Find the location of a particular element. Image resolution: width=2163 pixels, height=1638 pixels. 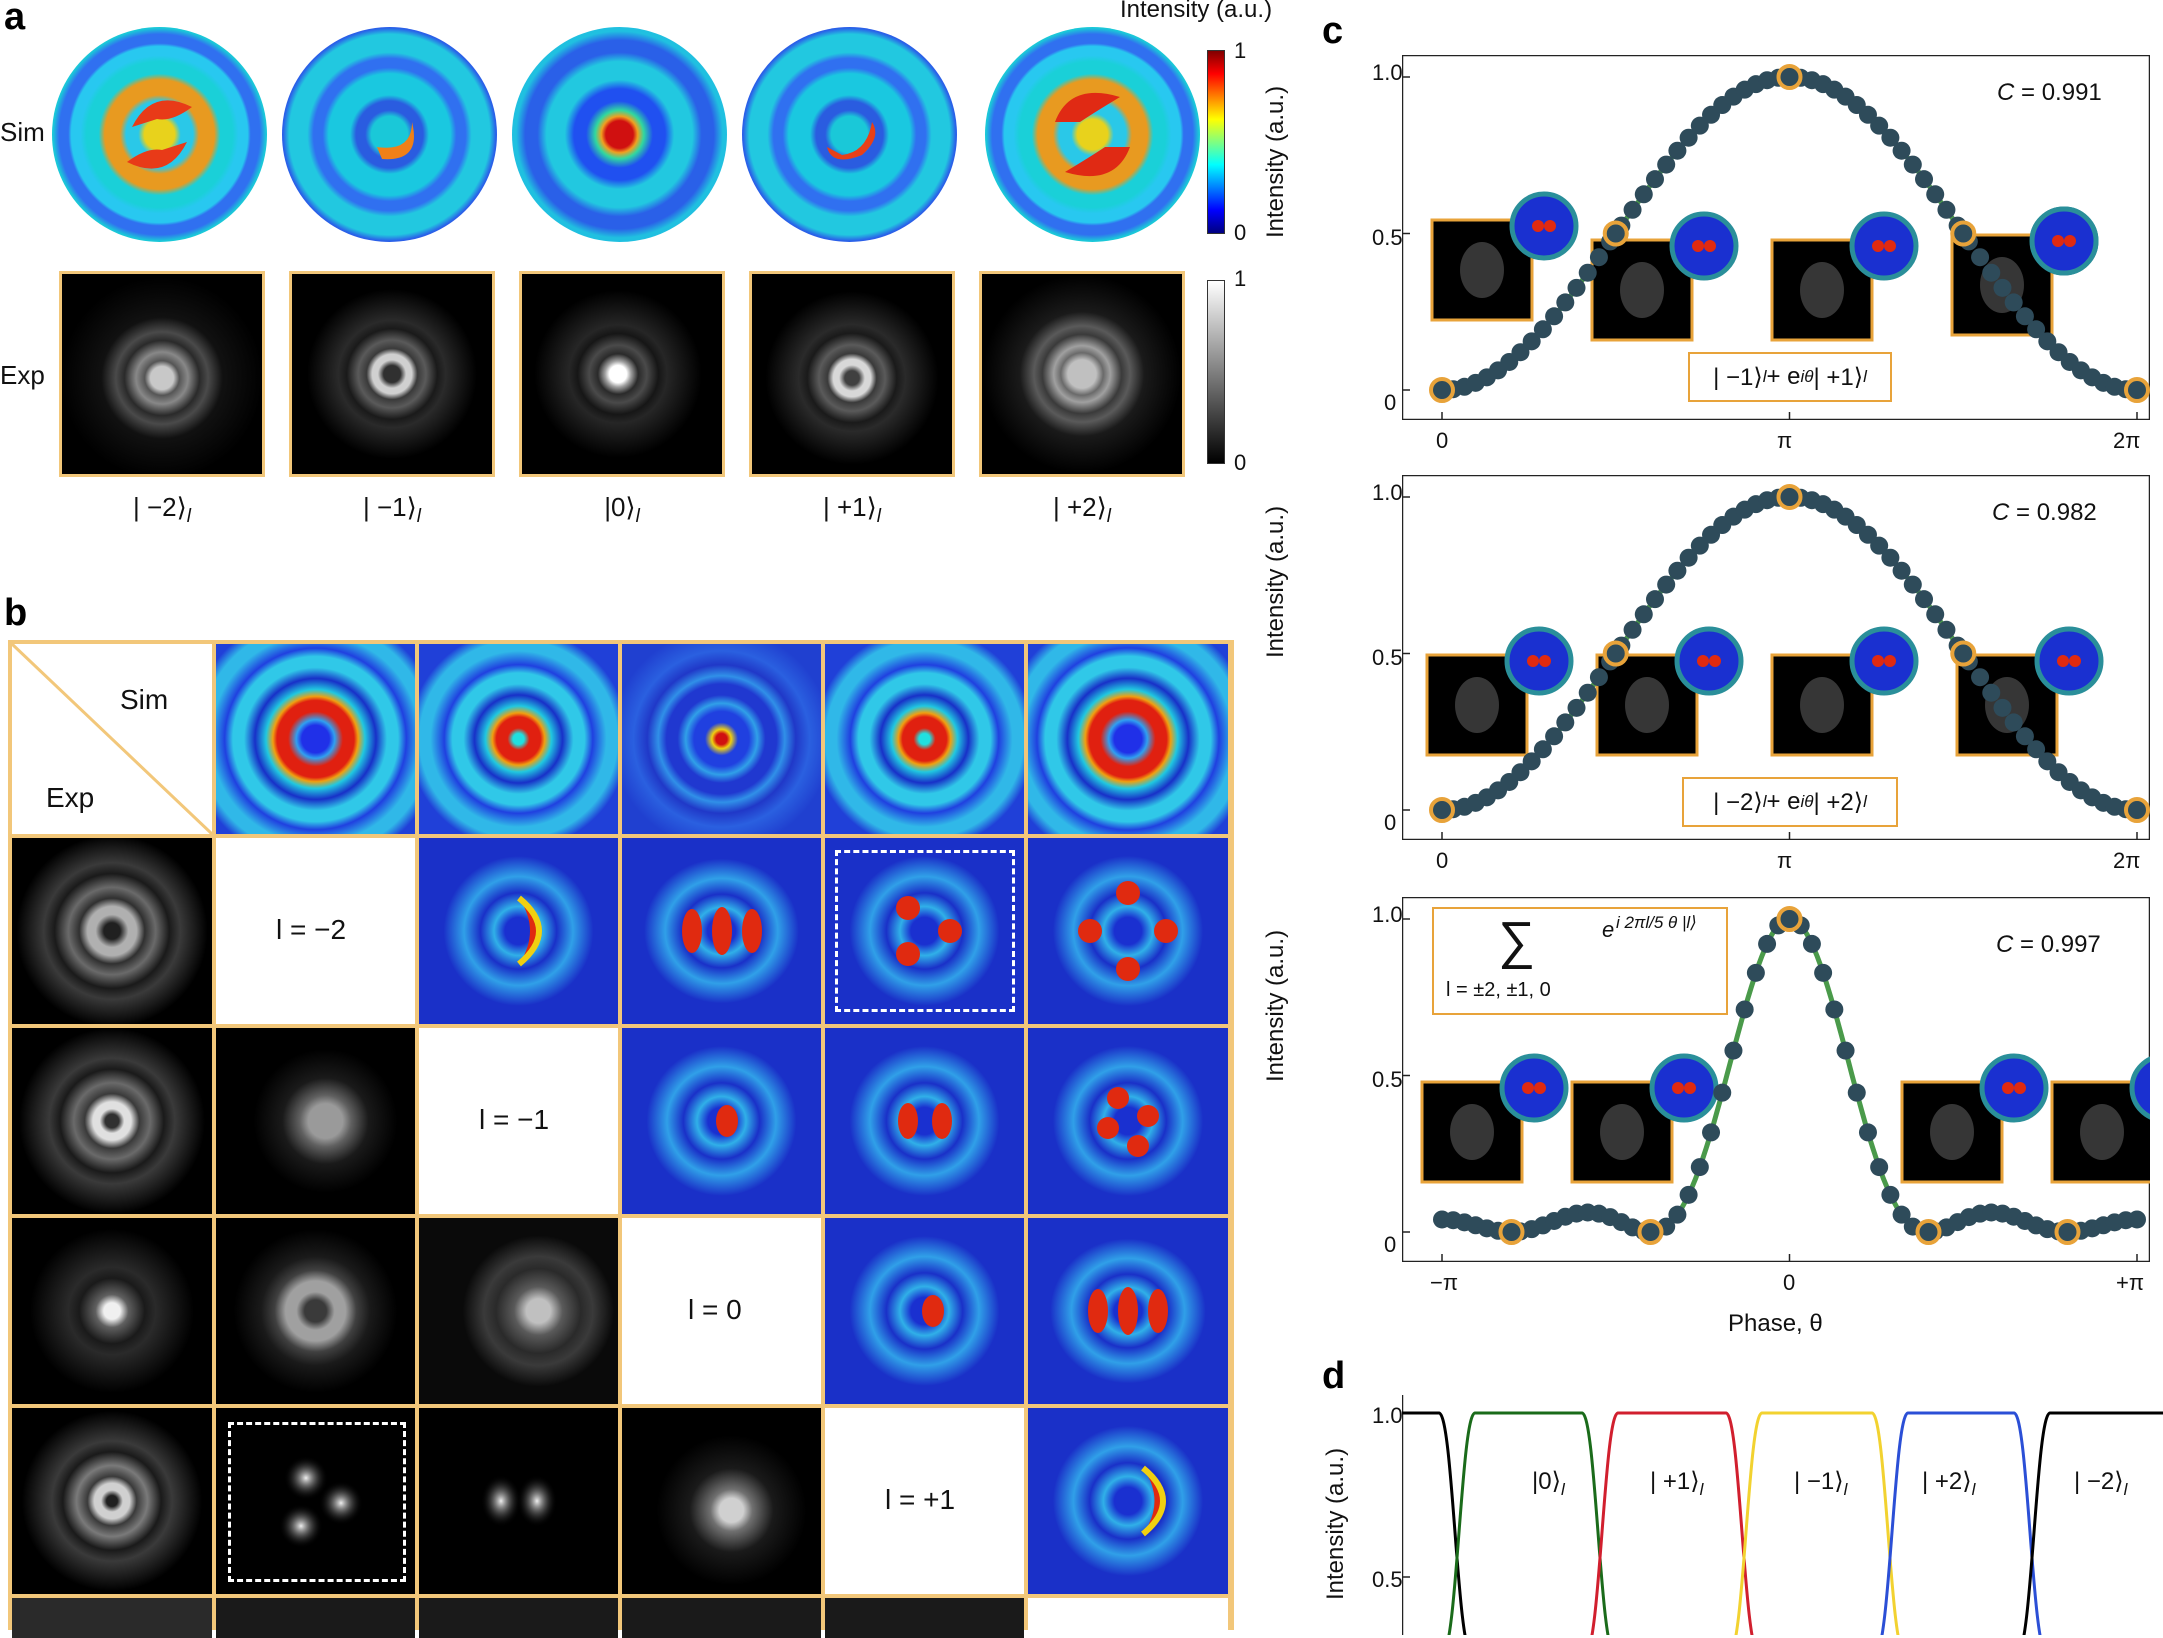

sim-cell-r1-c5 is located at coordinates (1128, 931).